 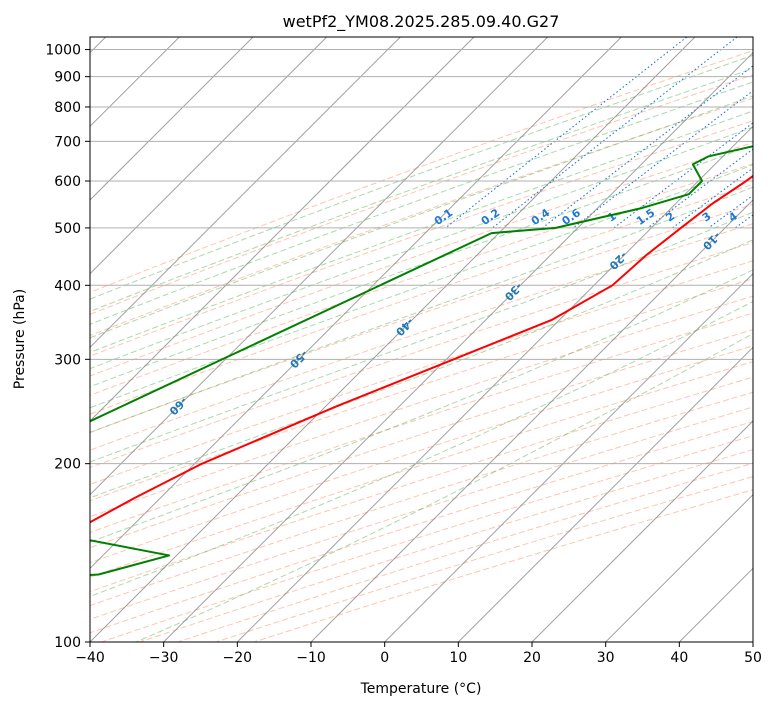 I want to click on x-tick-label: 20, so click(x=532, y=658).